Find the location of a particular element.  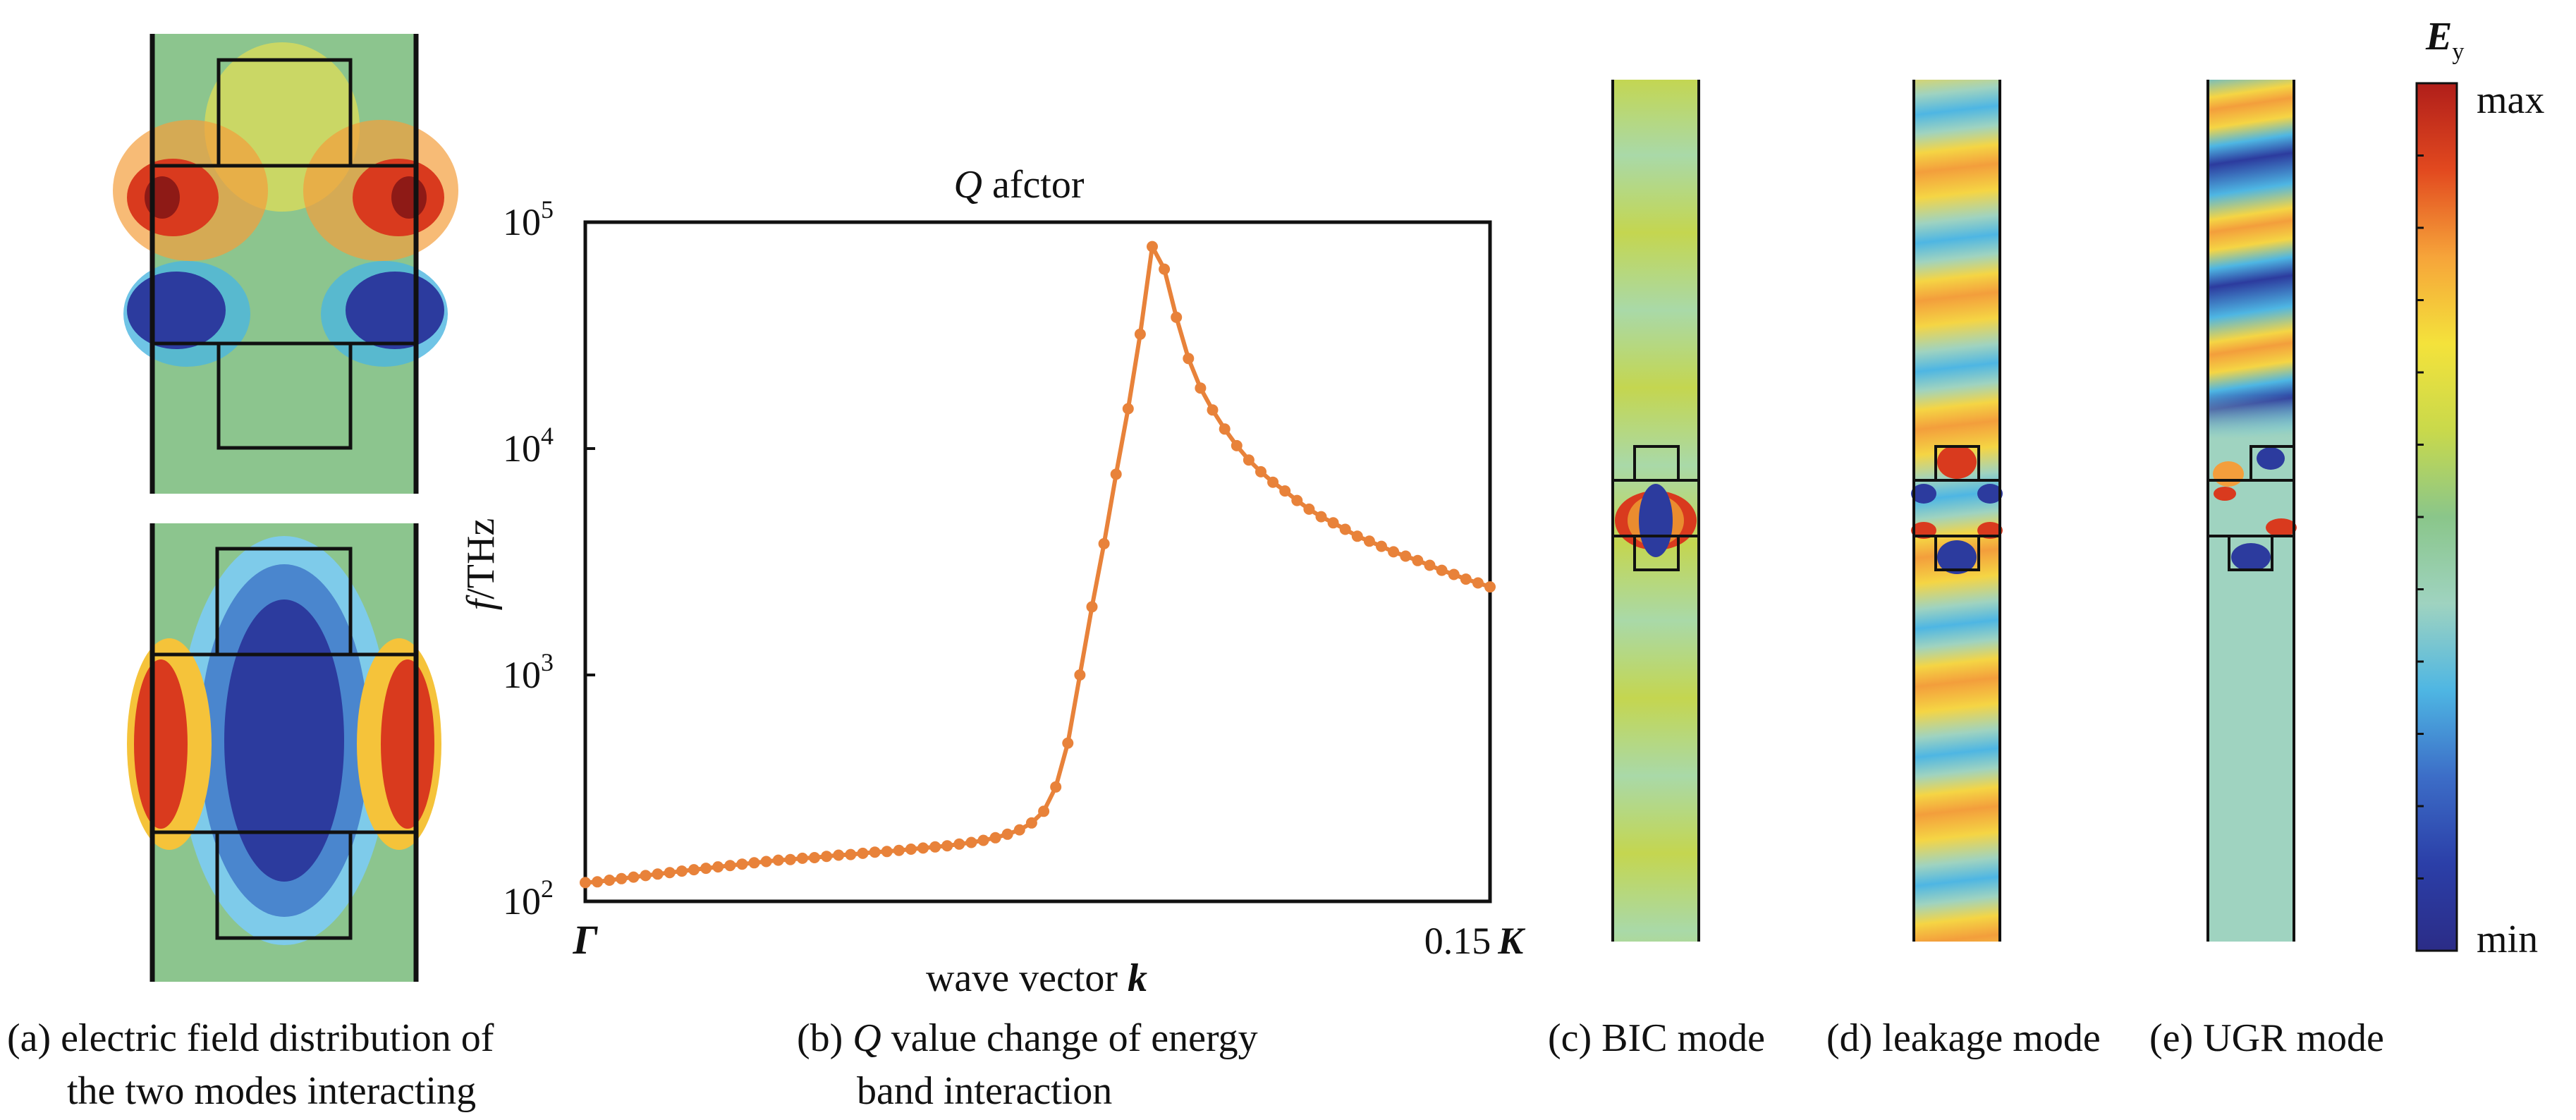

panel-d: (d) leakage mode is located at coordinates (1964, 570).